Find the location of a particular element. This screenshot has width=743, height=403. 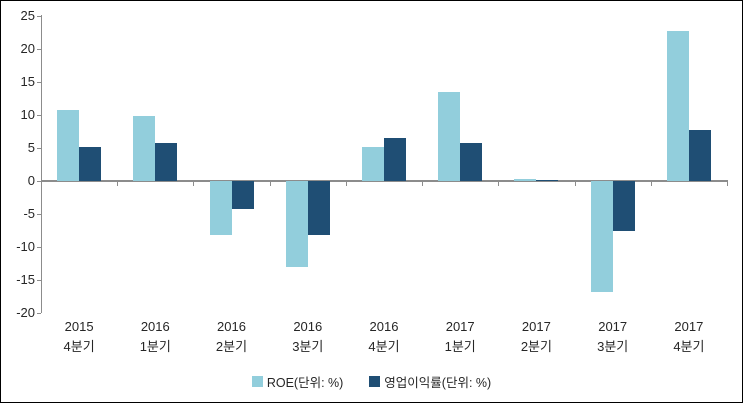

x-axis-category-label: 2017 2분기 is located at coordinates (536, 336).